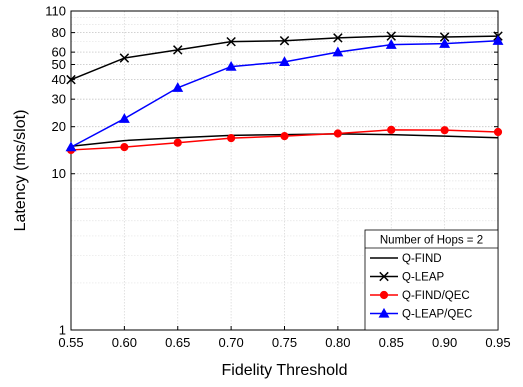 The width and height of the screenshot is (523, 387). Describe the element at coordinates (124, 342) in the screenshot. I see `x-tick-label: 0.60` at that location.